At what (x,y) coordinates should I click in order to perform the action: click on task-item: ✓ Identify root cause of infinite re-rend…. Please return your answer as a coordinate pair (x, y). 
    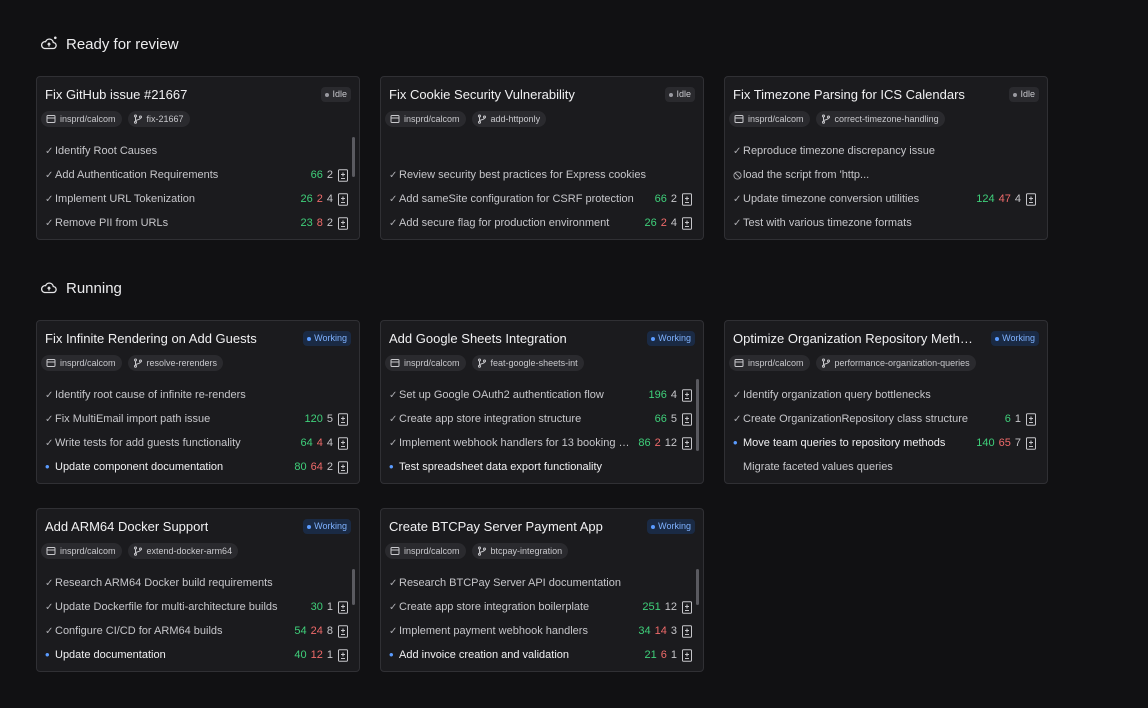
    Looking at the image, I should click on (197, 395).